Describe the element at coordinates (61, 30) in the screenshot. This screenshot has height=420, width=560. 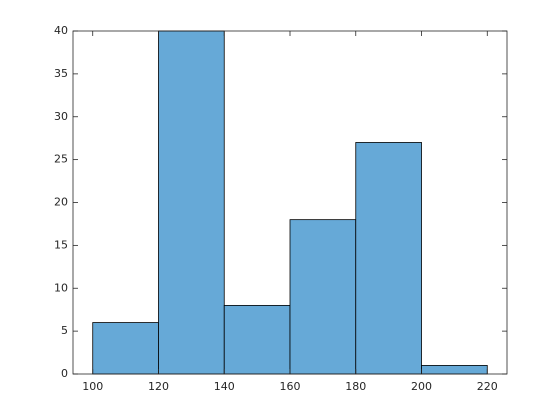
I see `y-tick-label: 40` at that location.